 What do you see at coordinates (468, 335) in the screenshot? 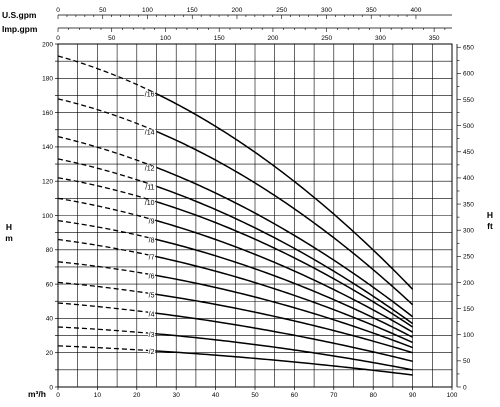
I see `ft-tick-label: 100` at bounding box center [468, 335].